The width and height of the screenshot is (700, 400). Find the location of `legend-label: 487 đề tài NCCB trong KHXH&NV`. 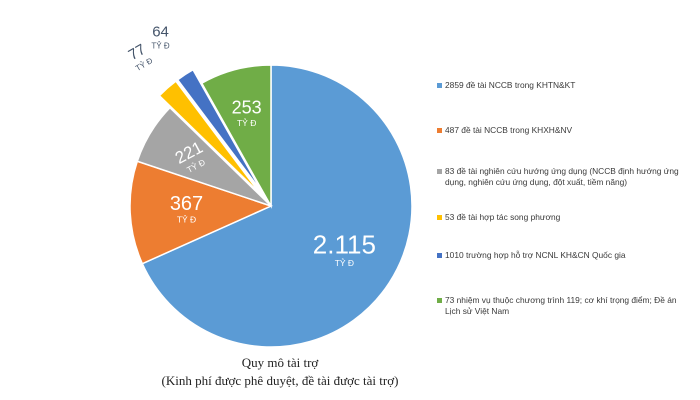

legend-label: 487 đề tài NCCB trong KHXH&NV is located at coordinates (509, 130).